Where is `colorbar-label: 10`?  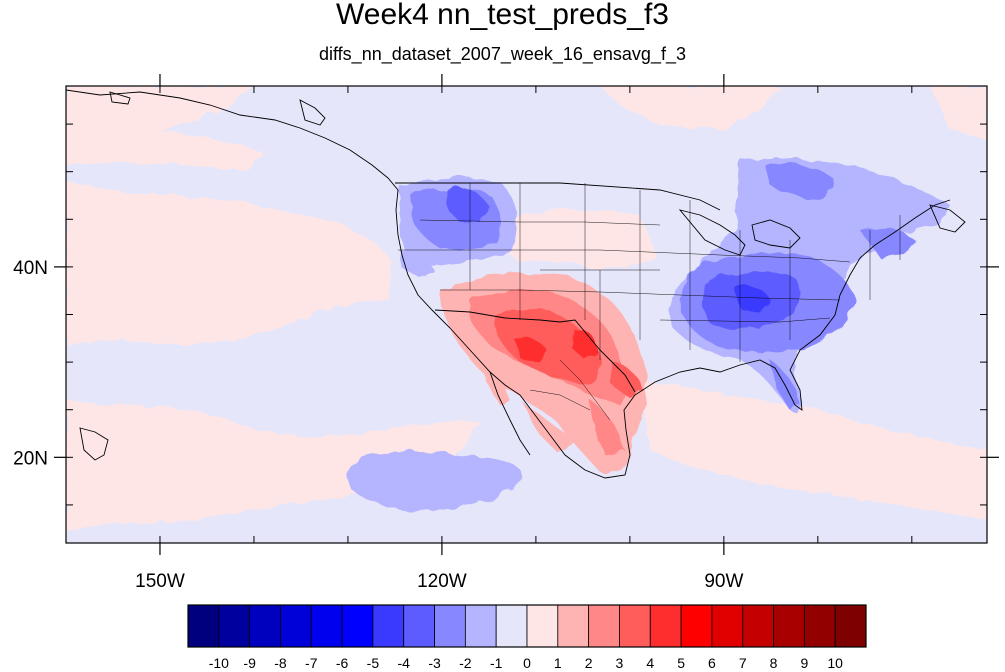 colorbar-label: 10 is located at coordinates (835, 663).